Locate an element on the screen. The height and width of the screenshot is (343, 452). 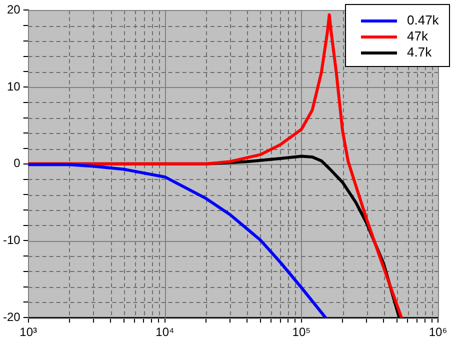
x-tick-label: 10⁶ is located at coordinates (438, 332).